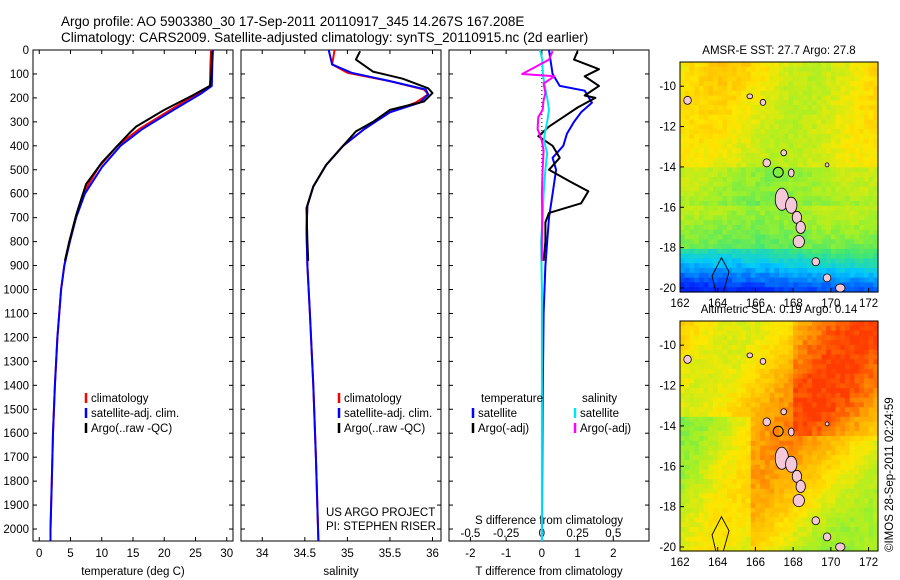  Describe the element at coordinates (133, 572) in the screenshot. I see `x-axis-label: temperature (deg C)` at that location.